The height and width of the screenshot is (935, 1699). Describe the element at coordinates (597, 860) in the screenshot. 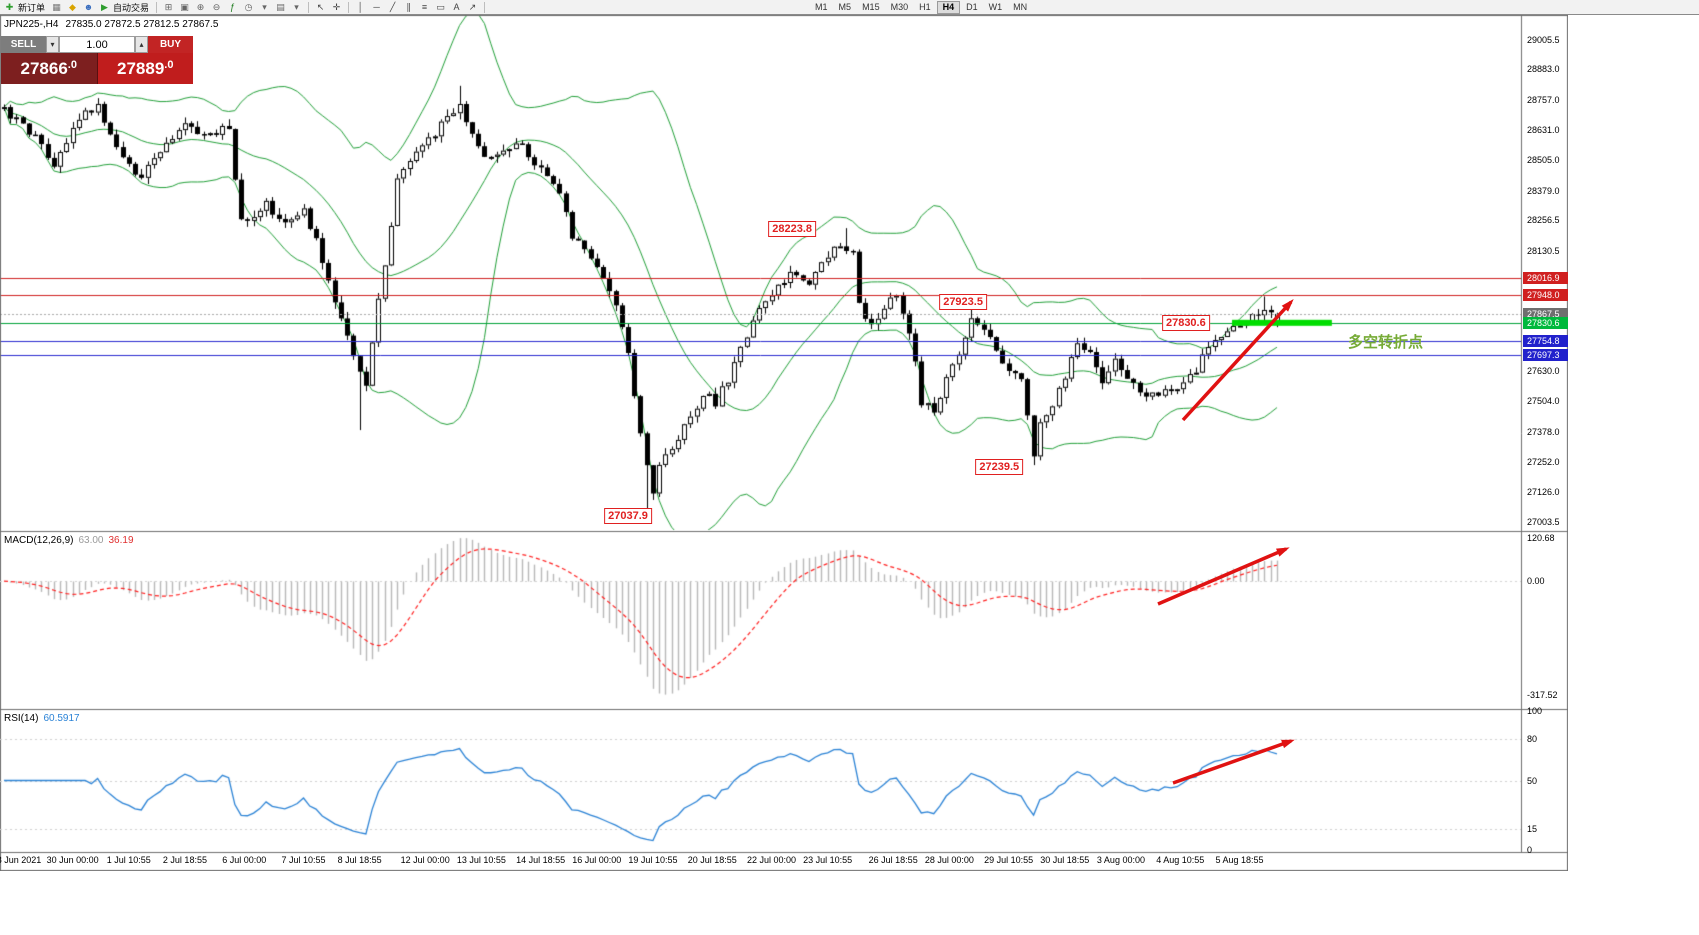

I see `time-axis-label: 16 Jul 00:00` at that location.